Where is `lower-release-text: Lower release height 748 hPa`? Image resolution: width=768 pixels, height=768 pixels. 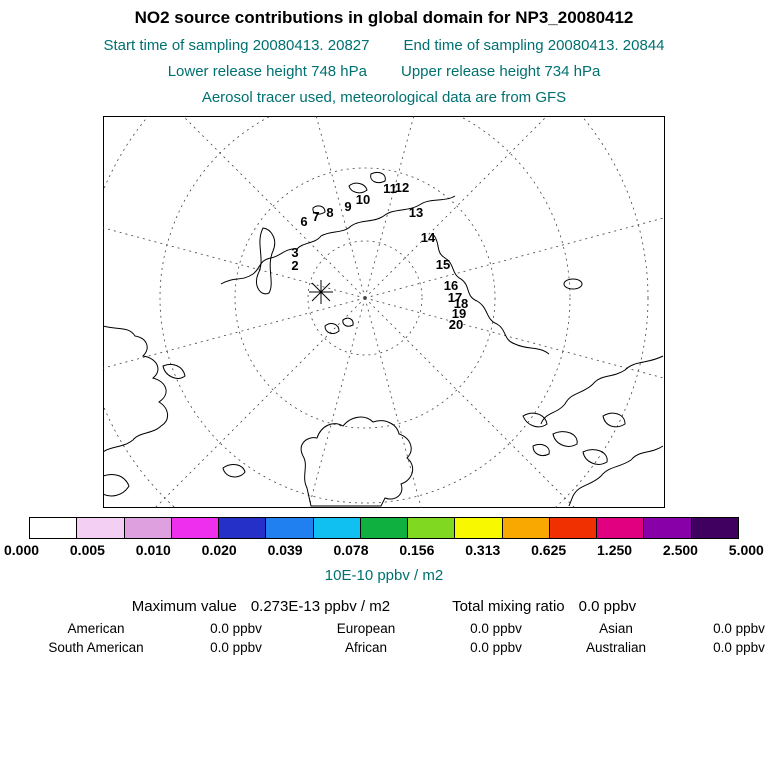 lower-release-text: Lower release height 748 hPa is located at coordinates (267, 71).